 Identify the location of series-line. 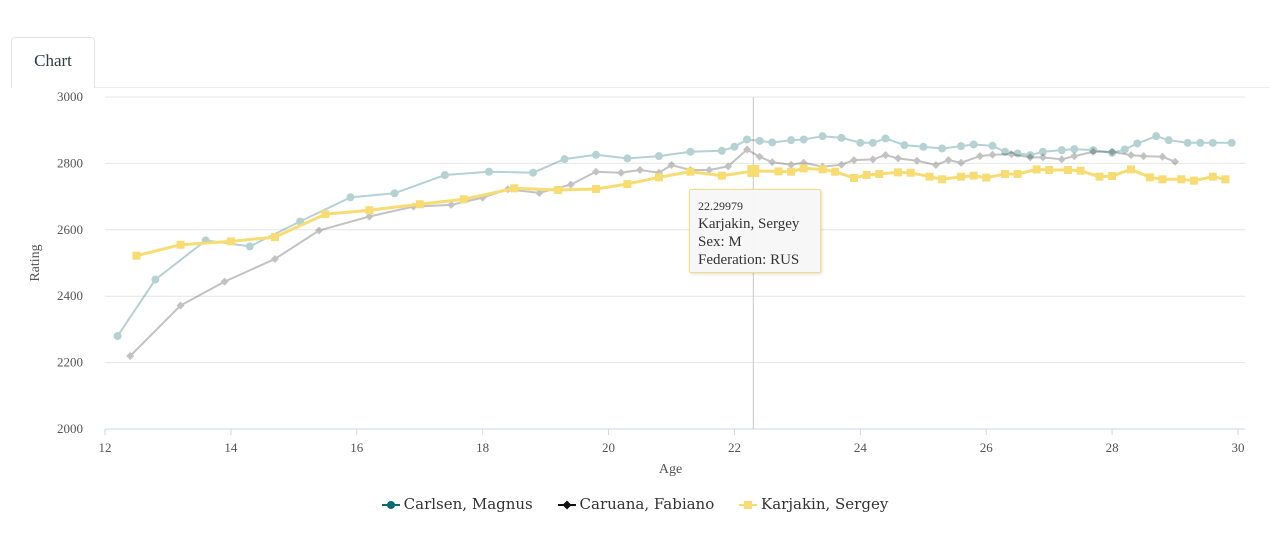
(681, 212).